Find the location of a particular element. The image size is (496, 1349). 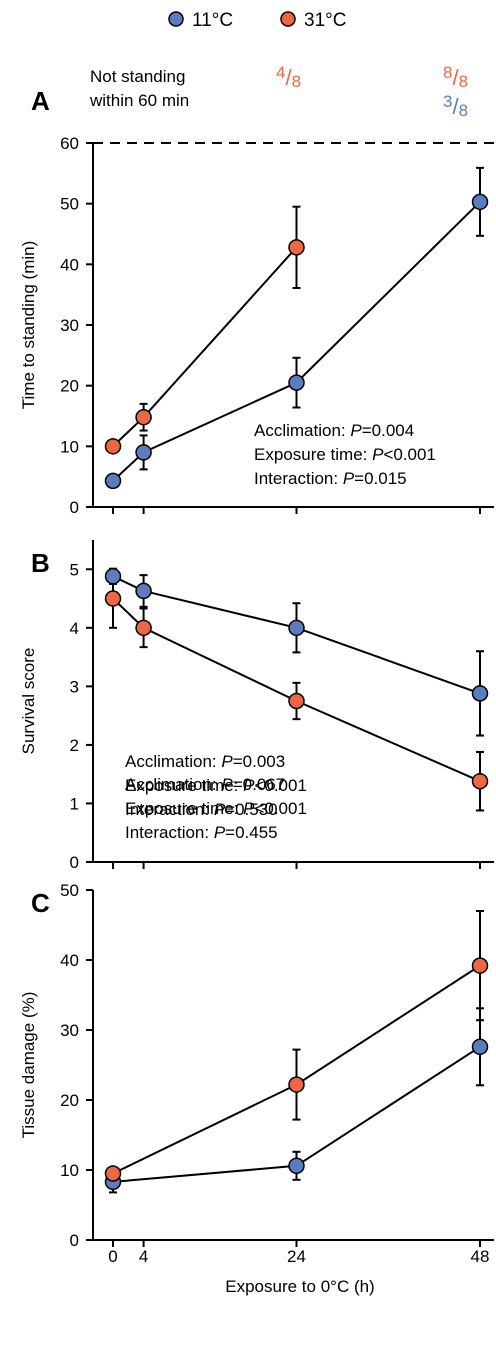

panel-letter-b: B is located at coordinates (40, 563).